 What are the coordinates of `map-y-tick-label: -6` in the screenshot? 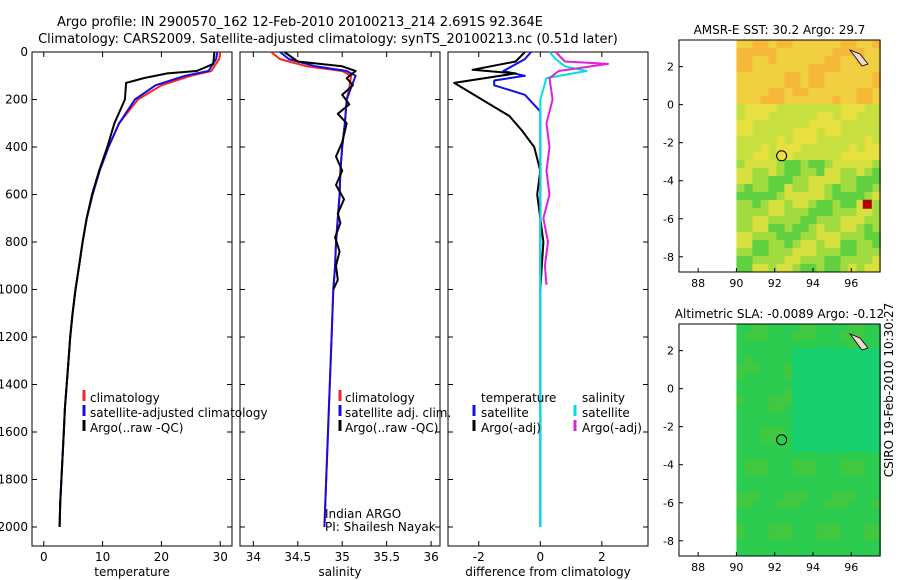 It's located at (668, 219).